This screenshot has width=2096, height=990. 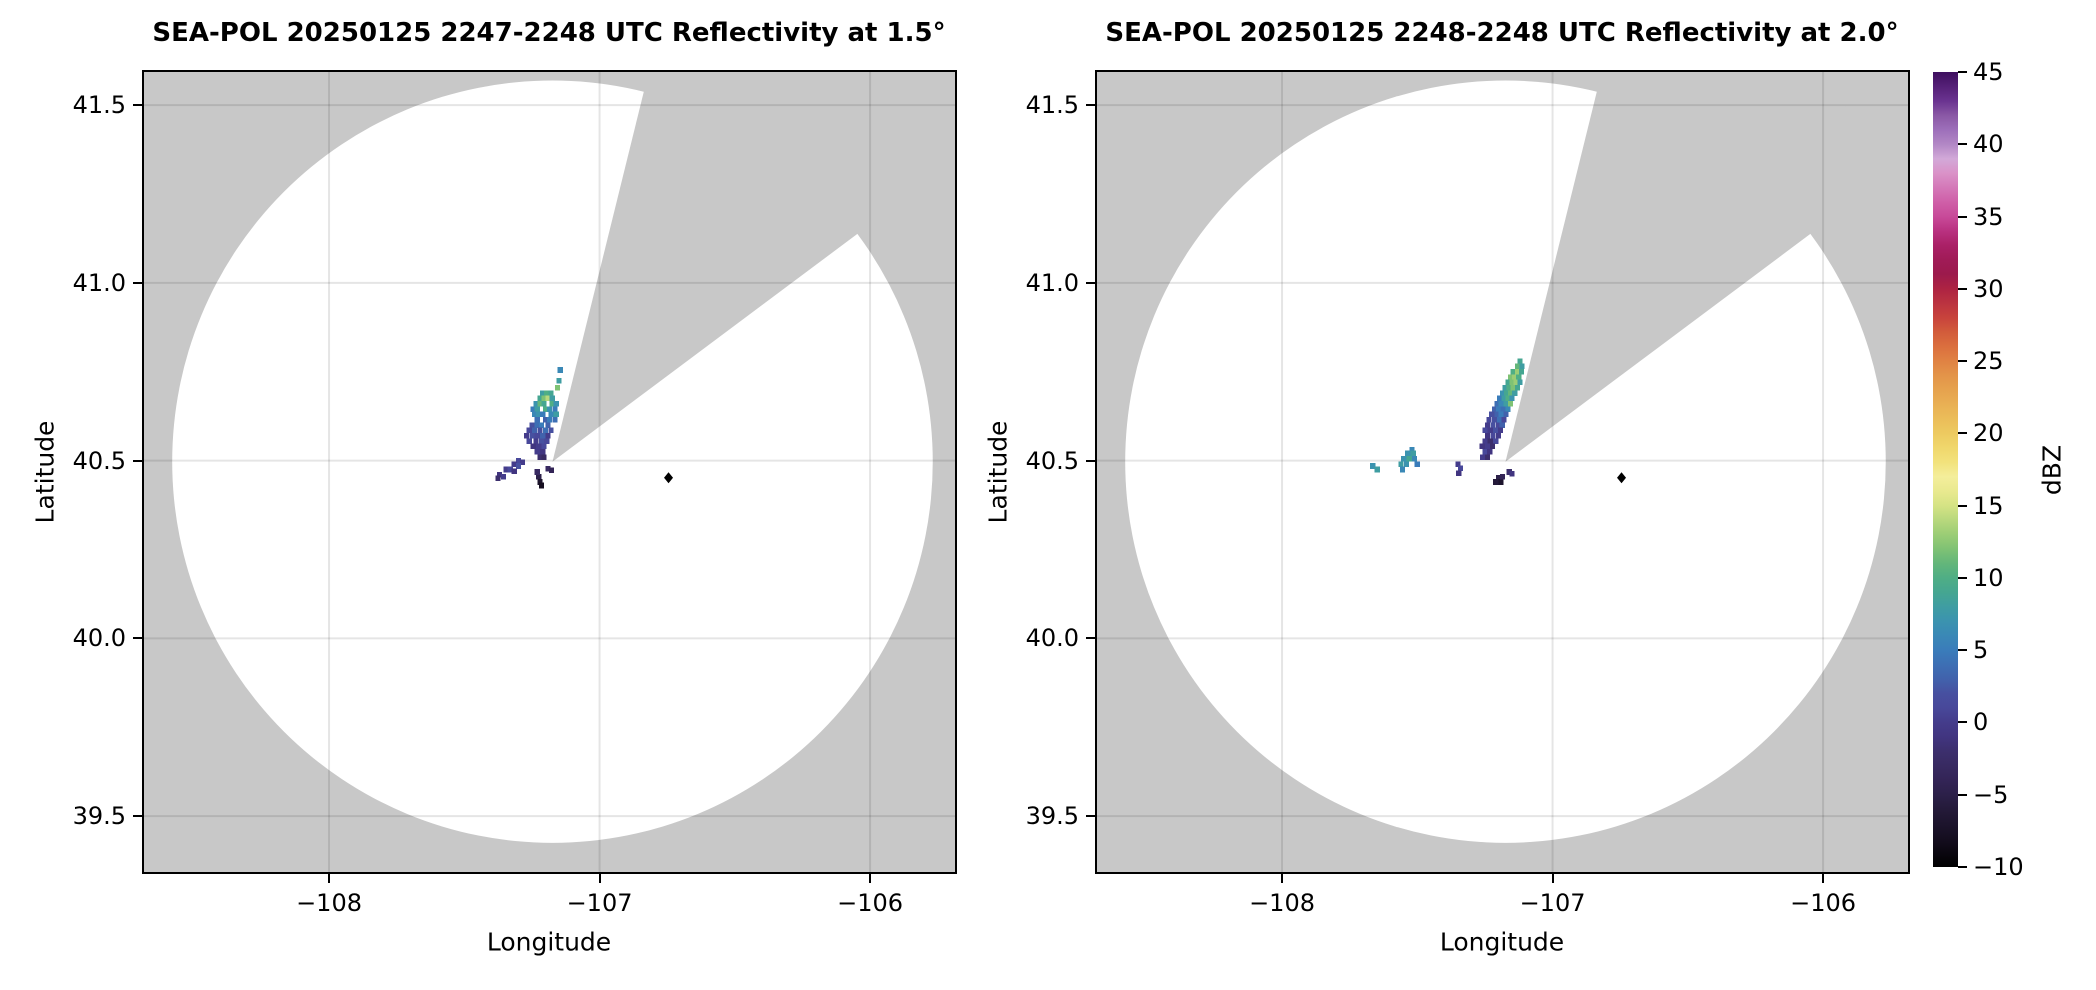 What do you see at coordinates (1502, 942) in the screenshot?
I see `right-xaxis-label: Longitude` at bounding box center [1502, 942].